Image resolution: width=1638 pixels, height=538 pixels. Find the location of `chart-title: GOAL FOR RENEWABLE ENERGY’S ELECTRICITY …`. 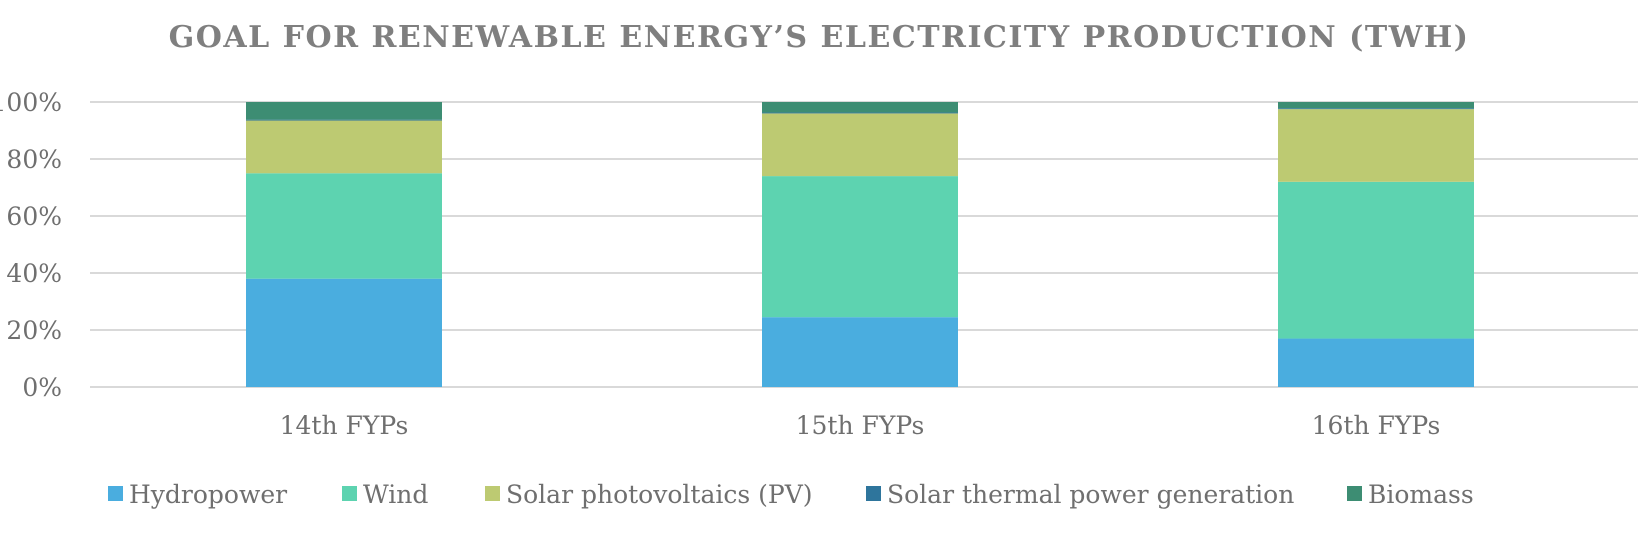

chart-title: GOAL FOR RENEWABLE ENERGY’S ELECTRICITY … is located at coordinates (819, 37).